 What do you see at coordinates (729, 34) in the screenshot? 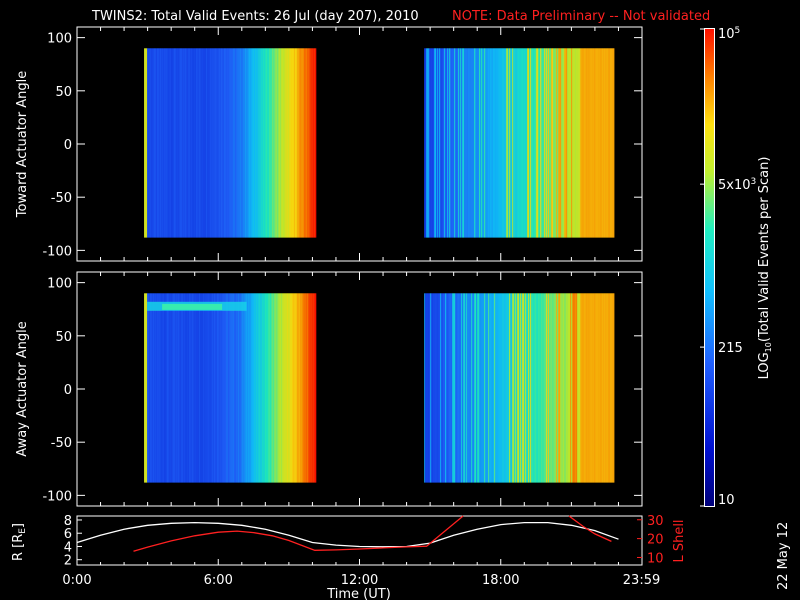
I see `colorbar-tick-label: 105` at bounding box center [729, 34].